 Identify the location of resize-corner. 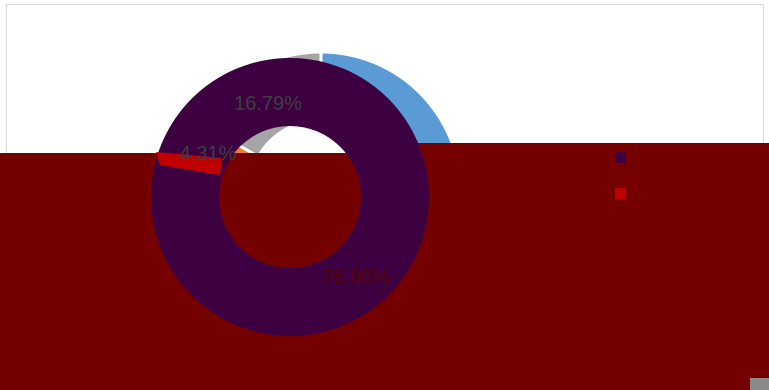
(759, 384).